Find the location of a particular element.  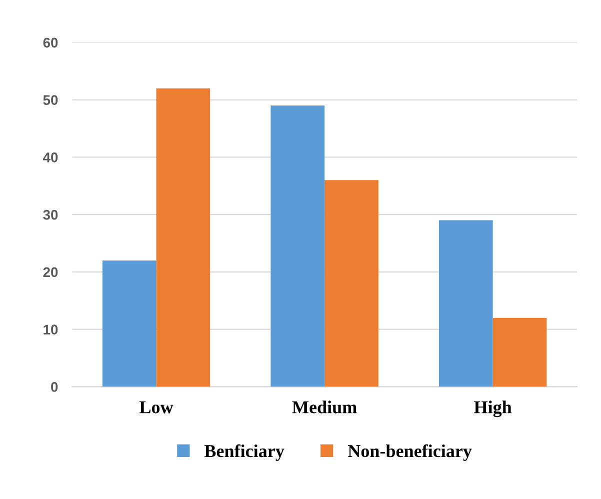

y-tick-label: 20 is located at coordinates (50, 272).